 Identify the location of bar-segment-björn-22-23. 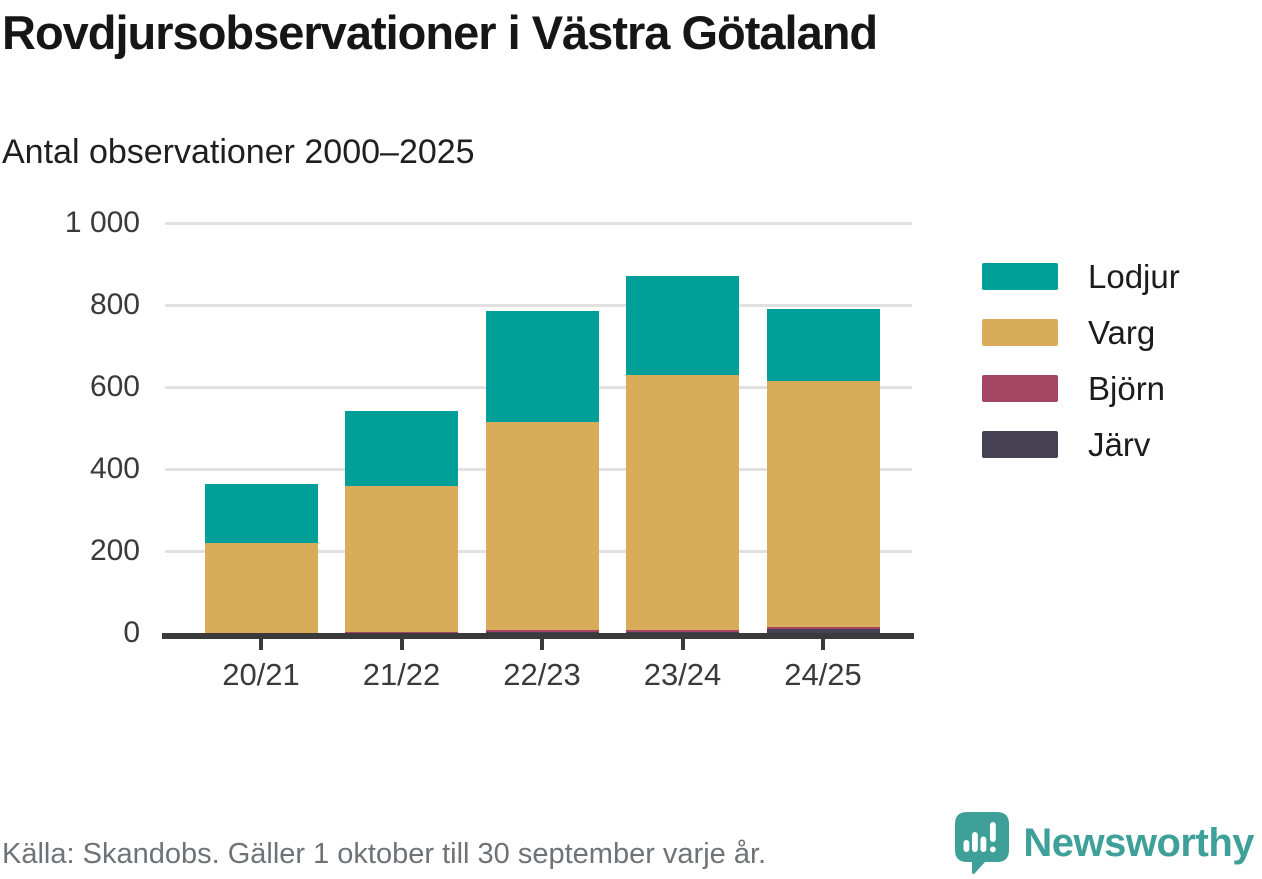
(542, 631).